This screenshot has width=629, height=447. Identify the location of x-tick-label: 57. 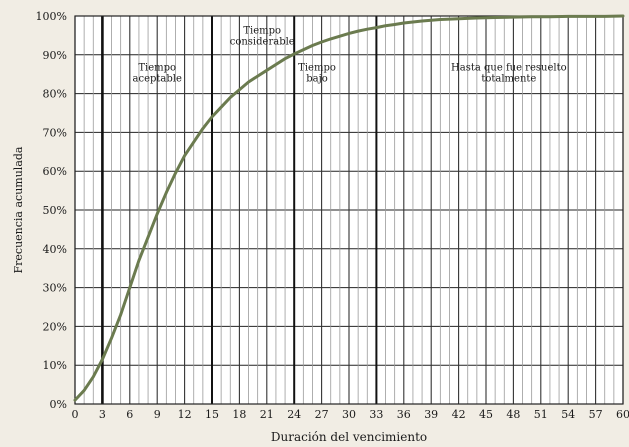
(596, 414).